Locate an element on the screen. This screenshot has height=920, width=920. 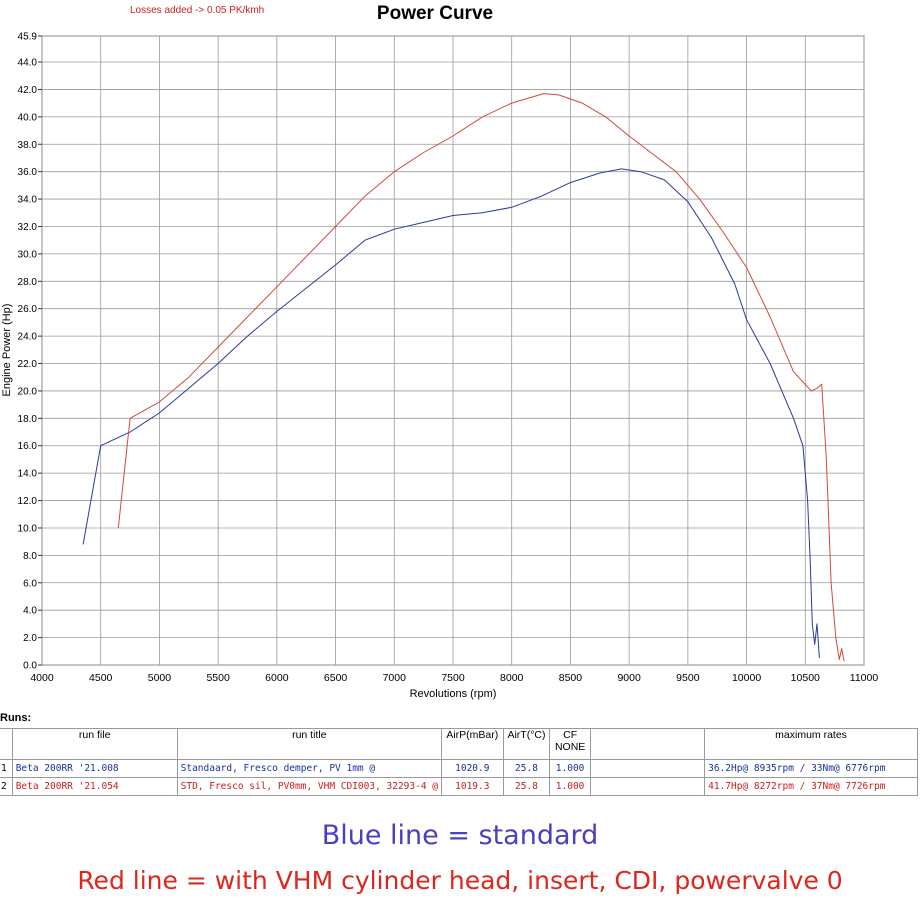
y-tick-label: 0.0 is located at coordinates (30, 666).